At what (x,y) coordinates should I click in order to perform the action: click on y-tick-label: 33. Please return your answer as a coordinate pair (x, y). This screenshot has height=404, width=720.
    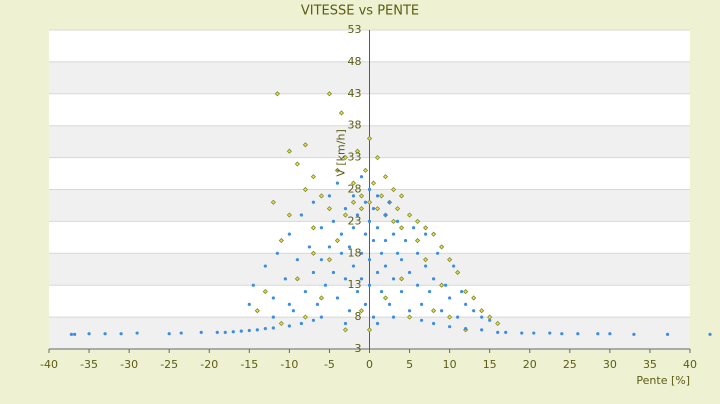
    Looking at the image, I should click on (355, 157).